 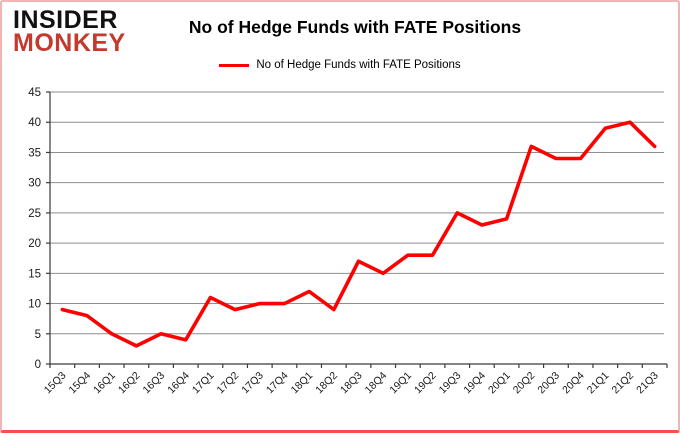 I want to click on x-tick-label: 20Q4, so click(x=573, y=383).